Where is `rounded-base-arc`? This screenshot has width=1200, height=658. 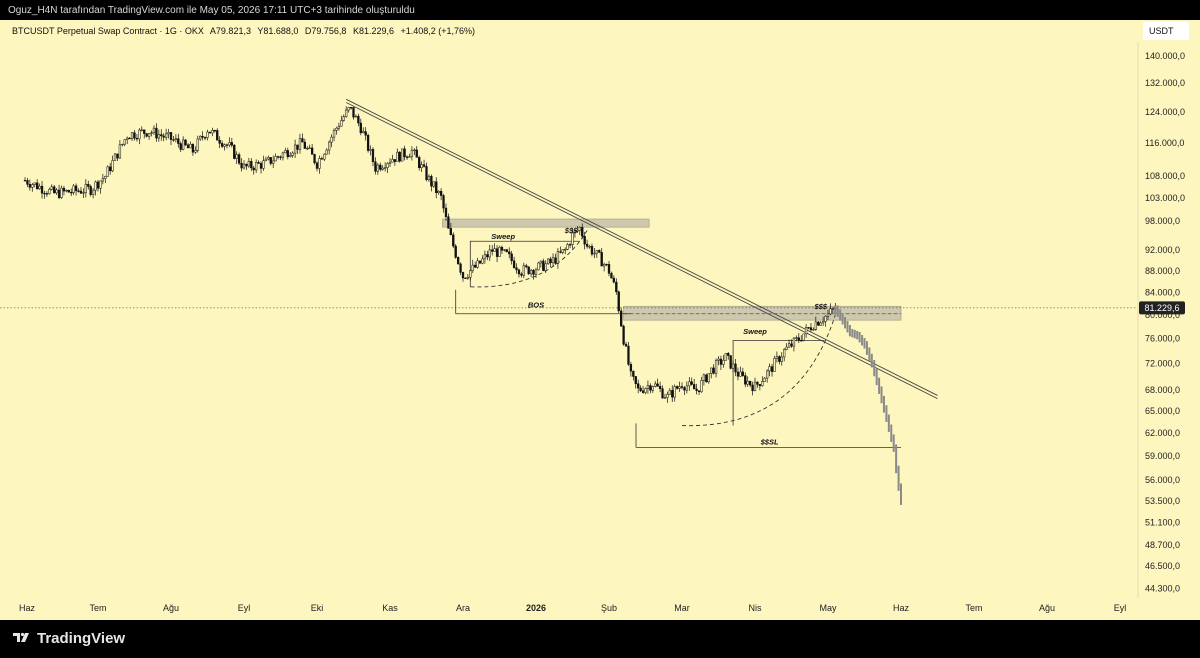
rounded-base-arc is located at coordinates (758, 370).